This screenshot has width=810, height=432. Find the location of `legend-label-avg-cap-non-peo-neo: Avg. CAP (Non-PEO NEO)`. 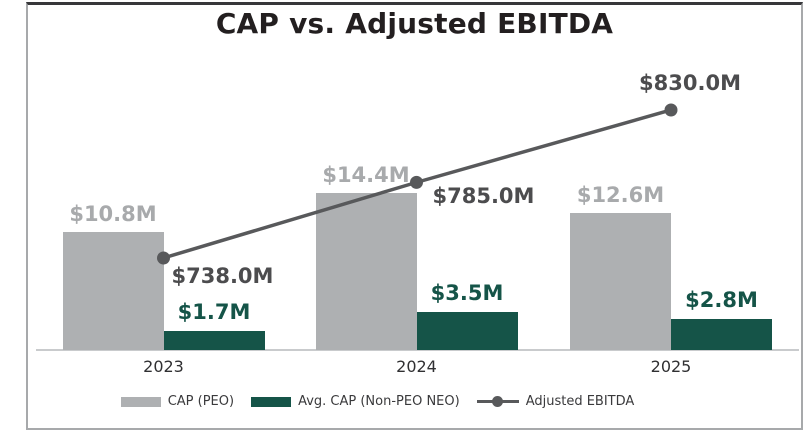

legend-label-avg-cap-non-peo-neo: Avg. CAP (Non-PEO NEO) is located at coordinates (379, 401).